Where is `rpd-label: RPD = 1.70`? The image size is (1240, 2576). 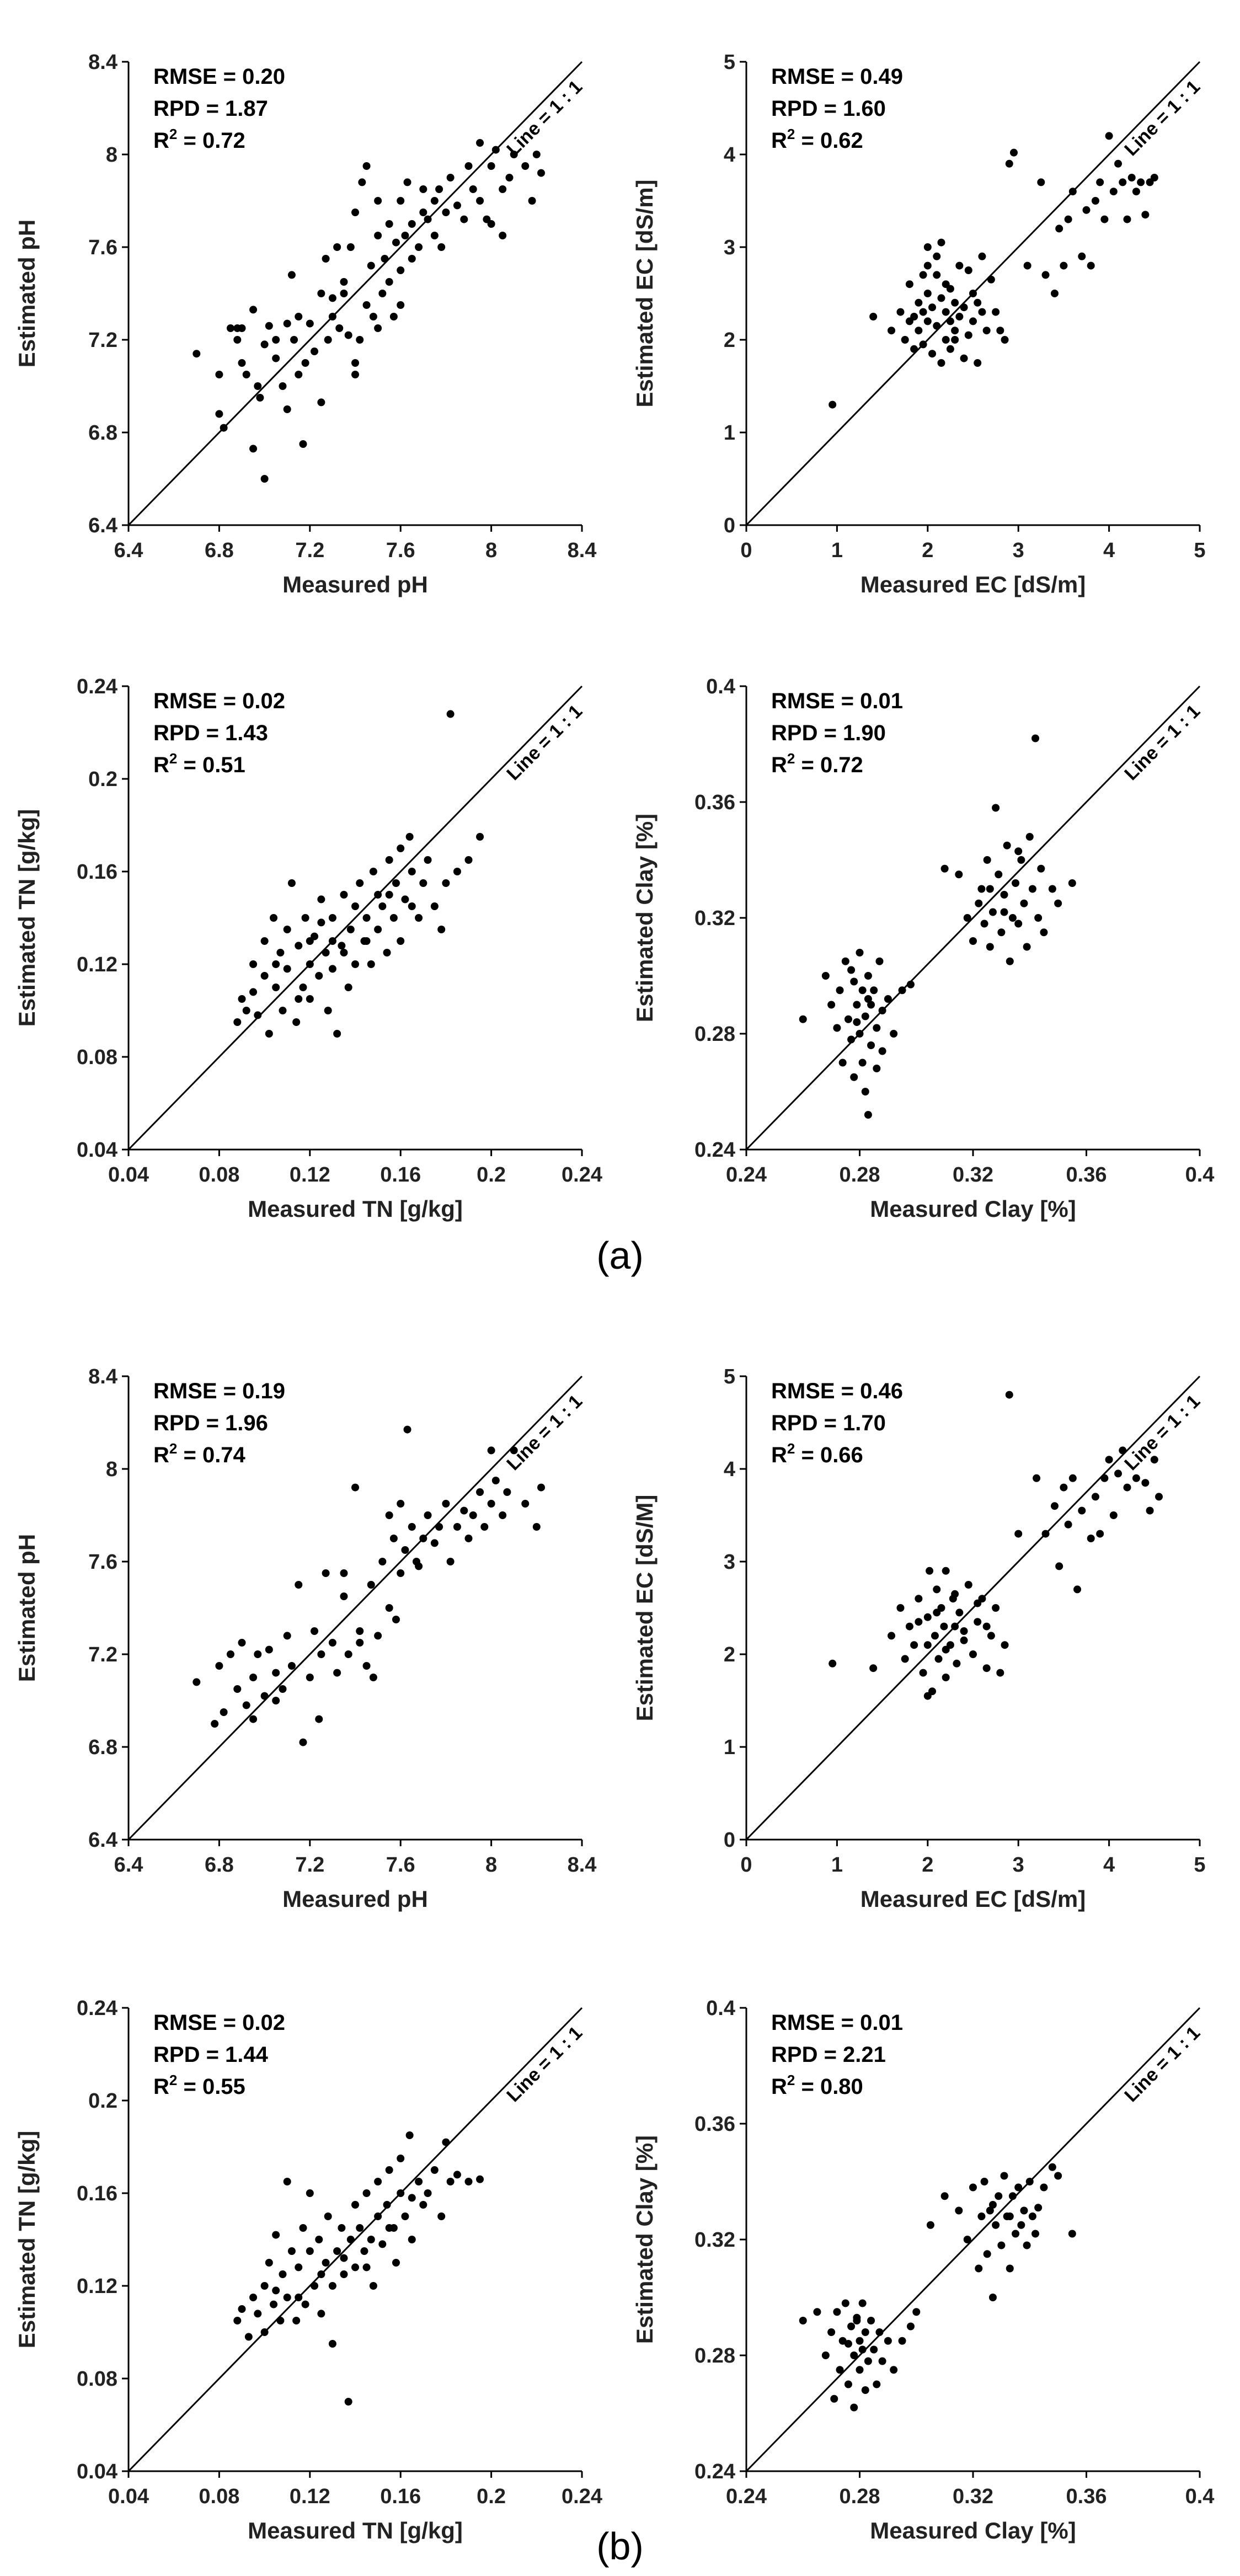 rpd-label: RPD = 1.70 is located at coordinates (828, 1423).